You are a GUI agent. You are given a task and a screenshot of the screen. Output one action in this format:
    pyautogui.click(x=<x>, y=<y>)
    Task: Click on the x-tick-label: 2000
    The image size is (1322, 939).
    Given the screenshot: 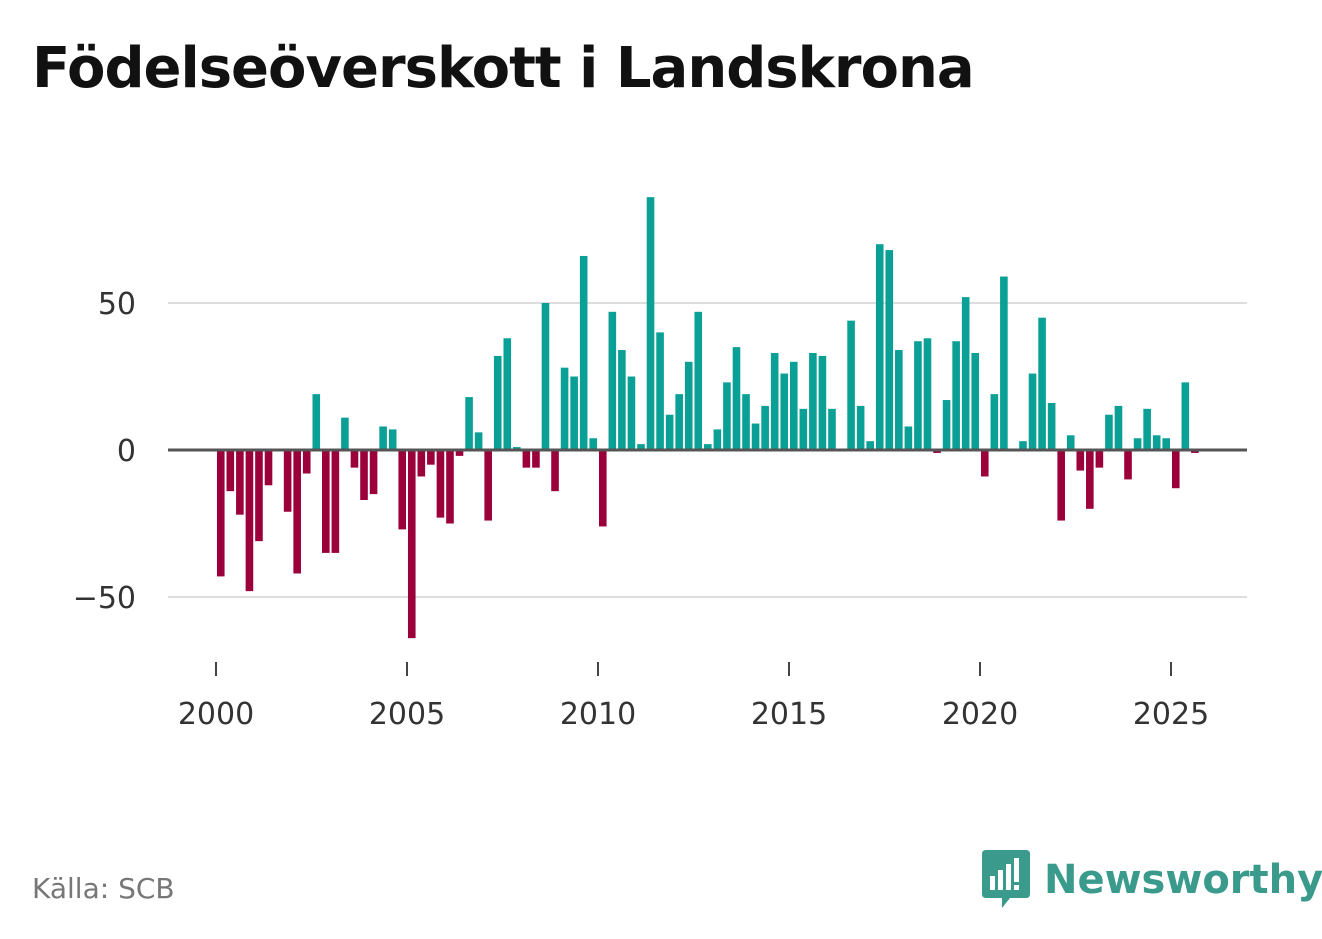 What is the action you would take?
    pyautogui.click(x=216, y=714)
    